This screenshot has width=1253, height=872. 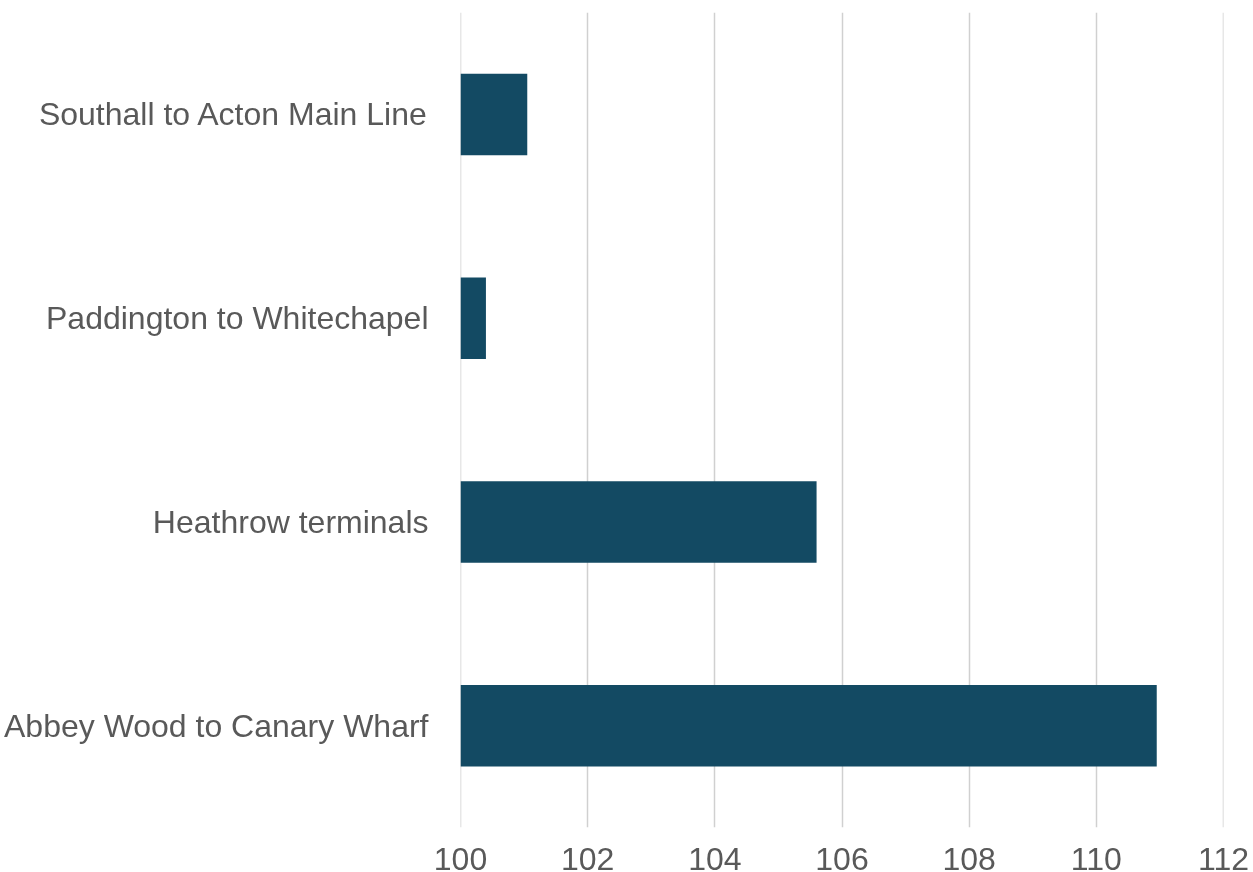 What do you see at coordinates (290, 521) in the screenshot?
I see `y-tick-label: Heathrow terminals` at bounding box center [290, 521].